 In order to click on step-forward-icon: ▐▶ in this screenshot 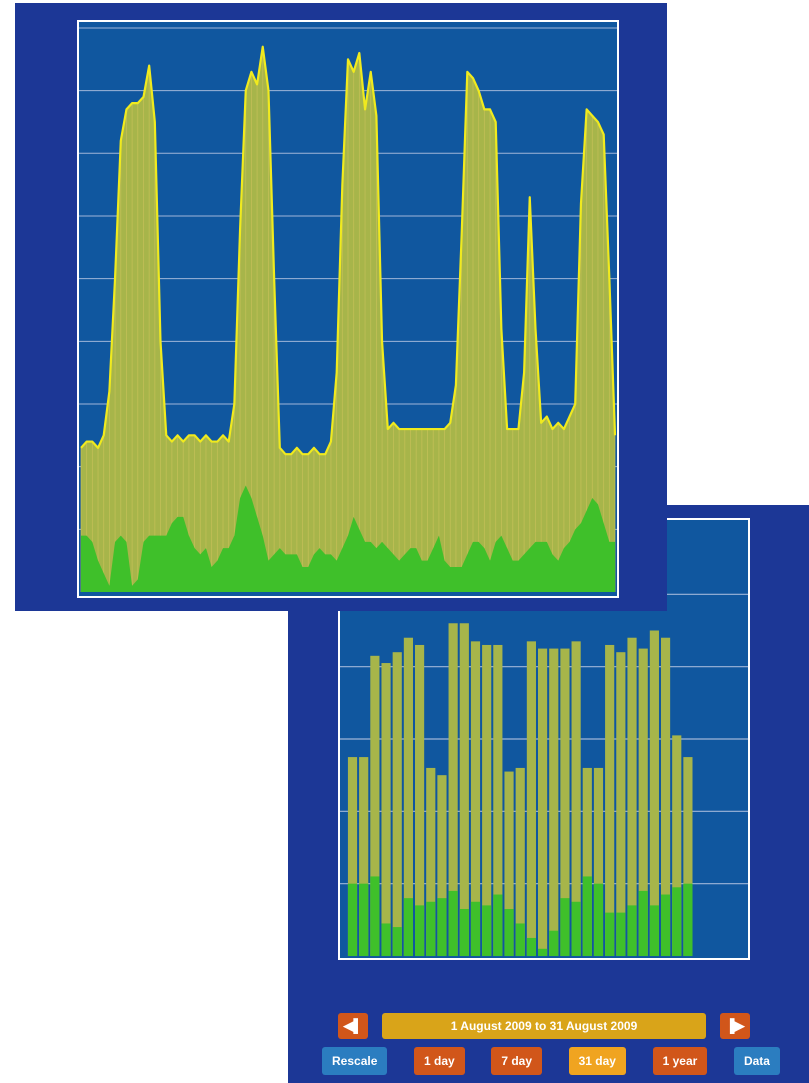, I will do `click(735, 1025)`.